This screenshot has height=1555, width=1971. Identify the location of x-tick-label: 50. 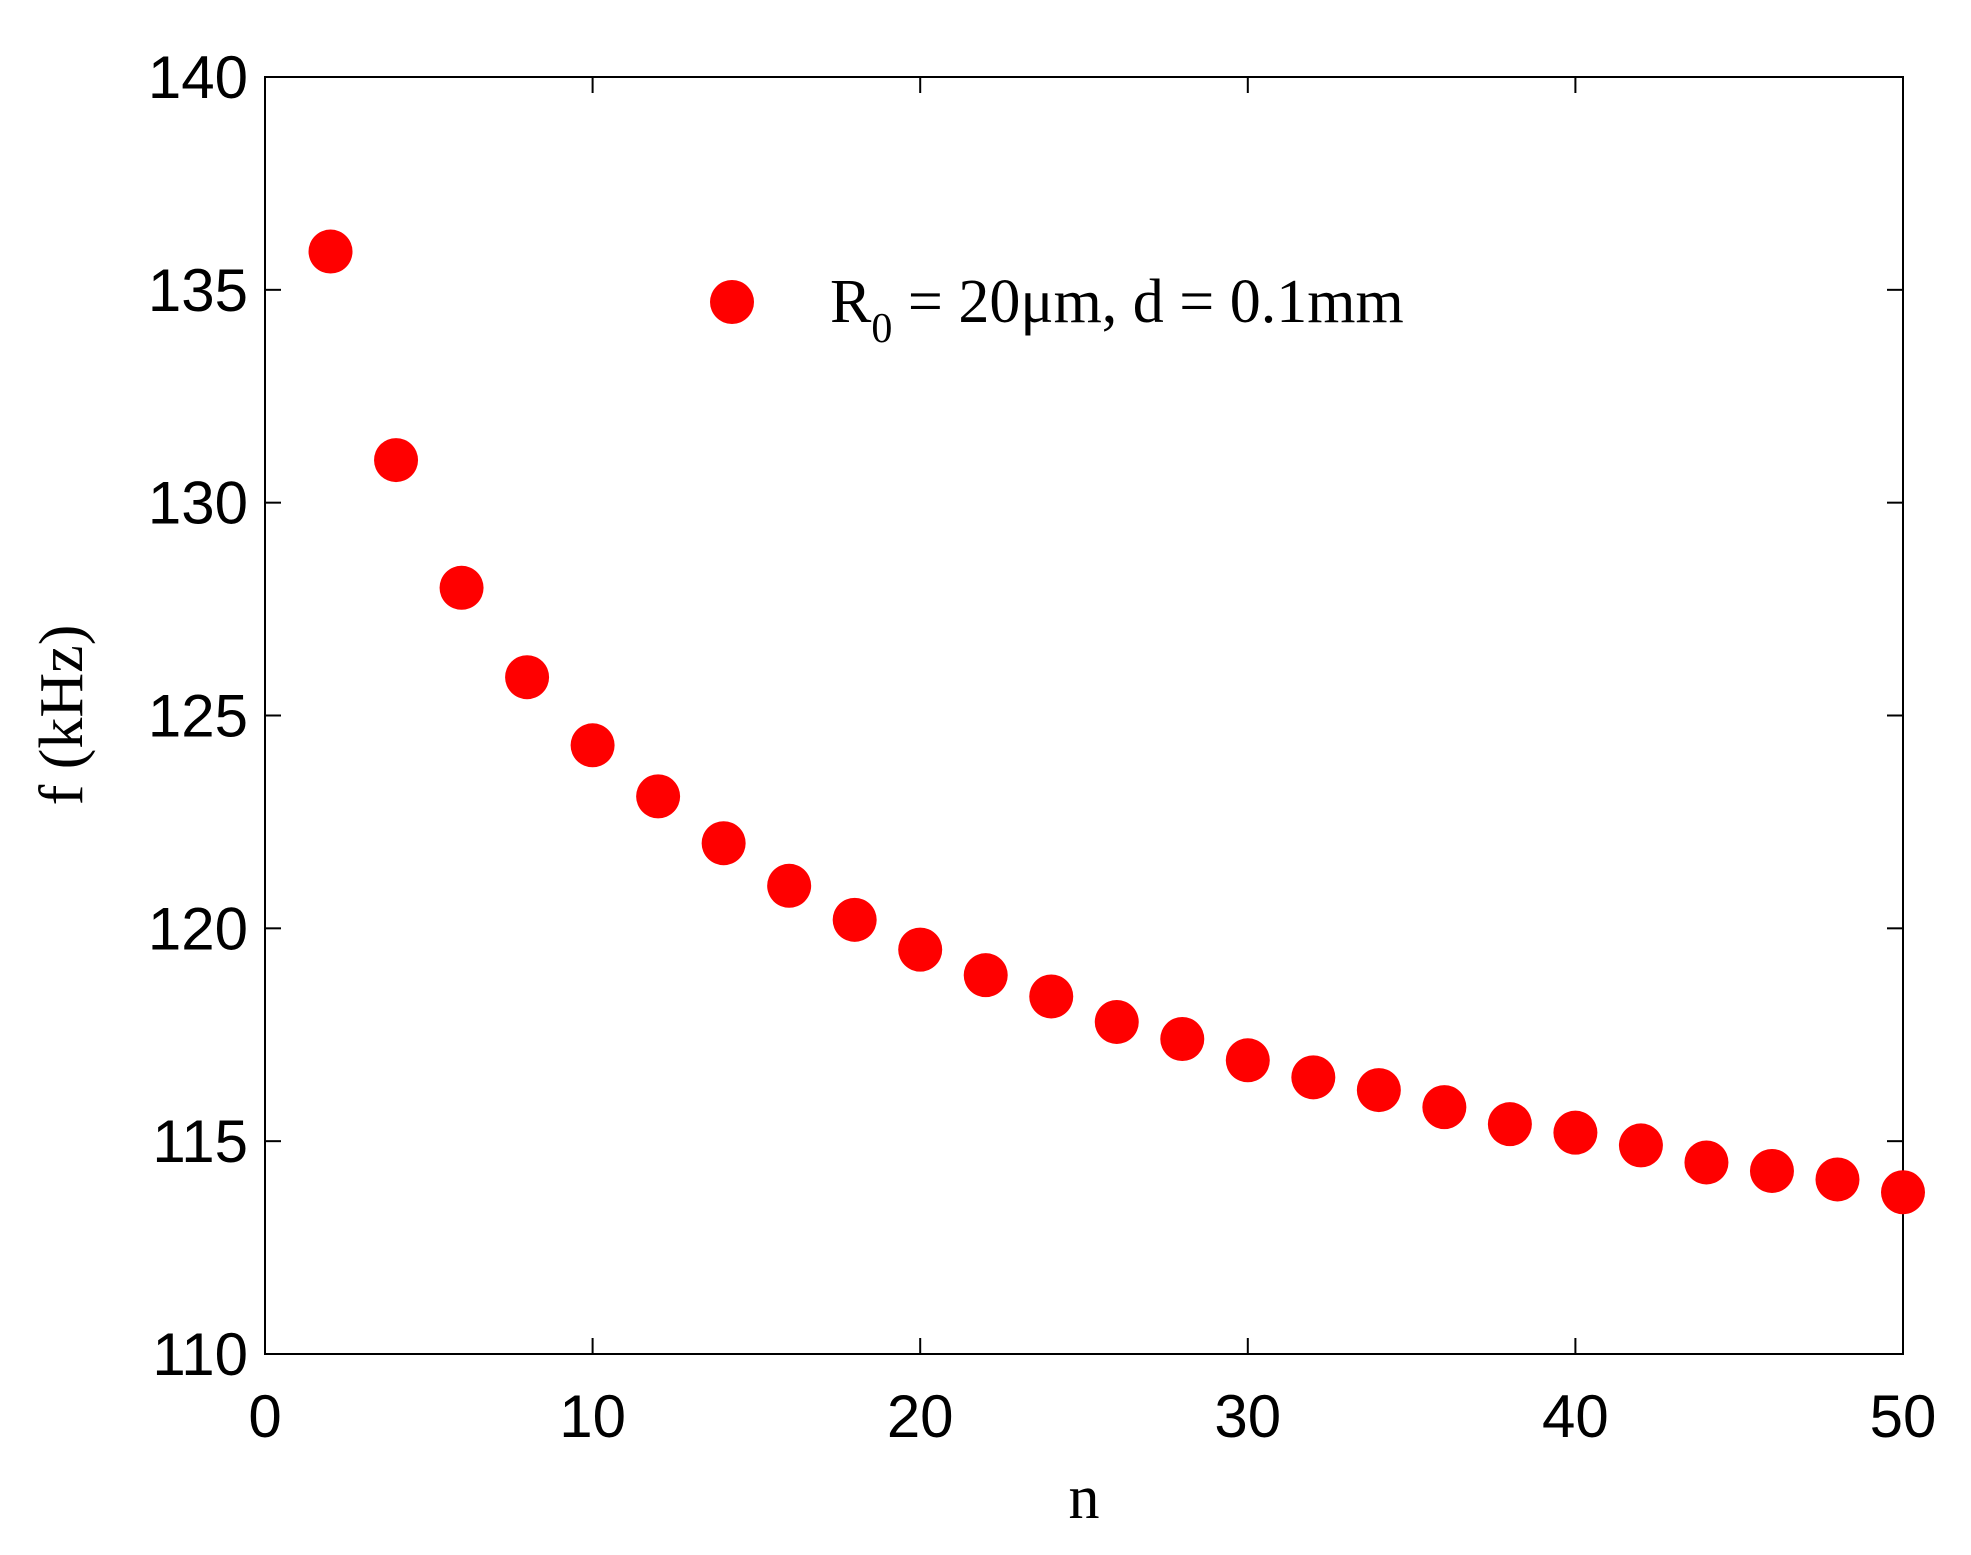
(1903, 1416).